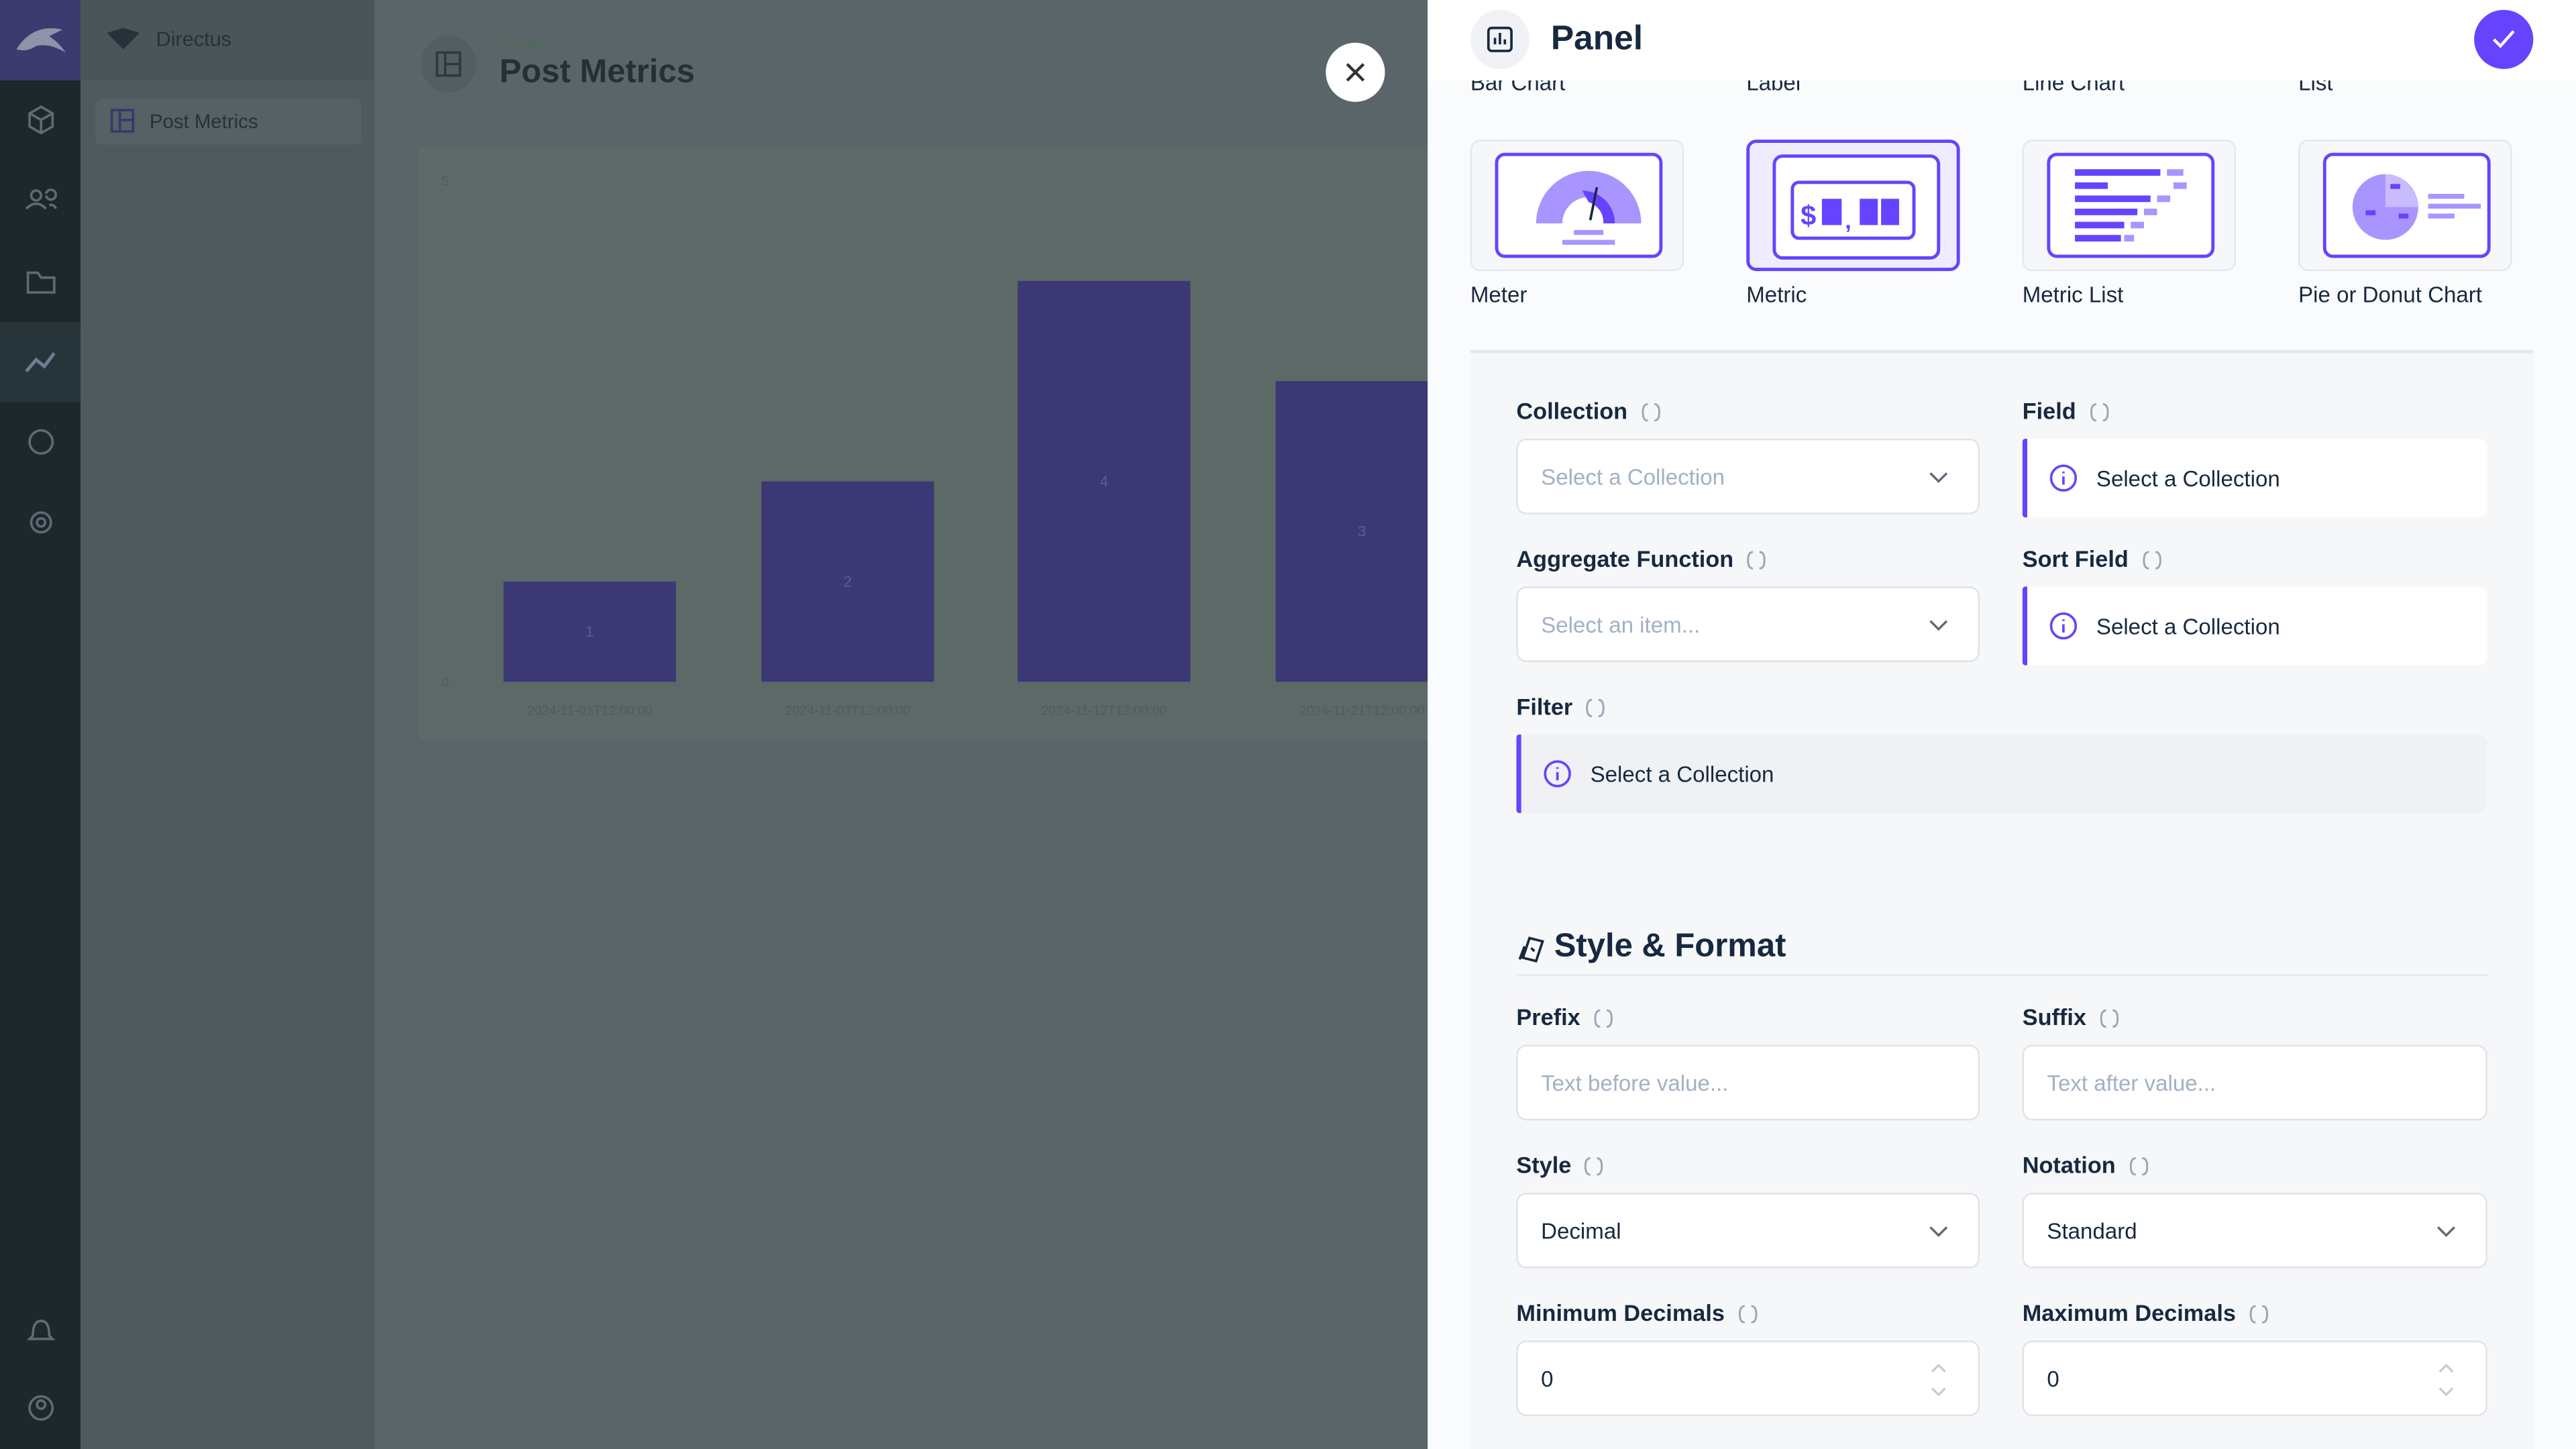  Describe the element at coordinates (41, 763) in the screenshot. I see `rail-icons` at that location.